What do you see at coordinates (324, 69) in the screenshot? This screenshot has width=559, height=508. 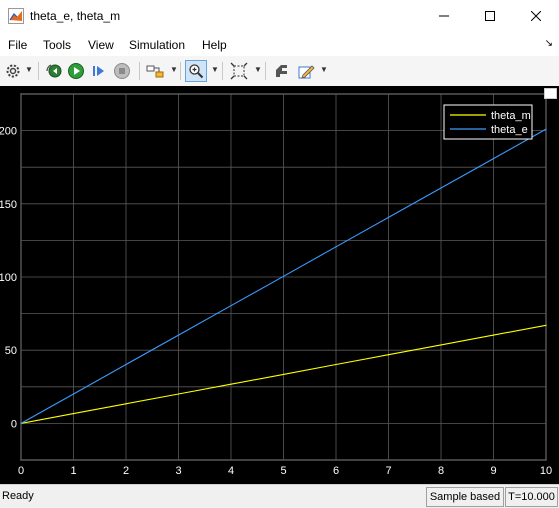 I see `edit-dropdown-icon: ▼` at bounding box center [324, 69].